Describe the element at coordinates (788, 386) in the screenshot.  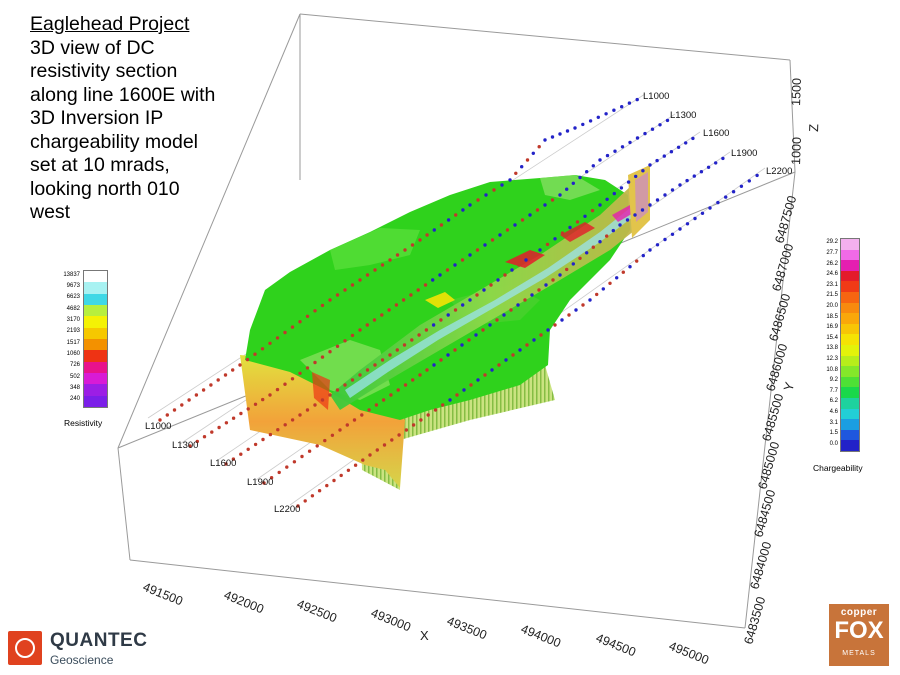
I see `y-axis-title: Y` at that location.